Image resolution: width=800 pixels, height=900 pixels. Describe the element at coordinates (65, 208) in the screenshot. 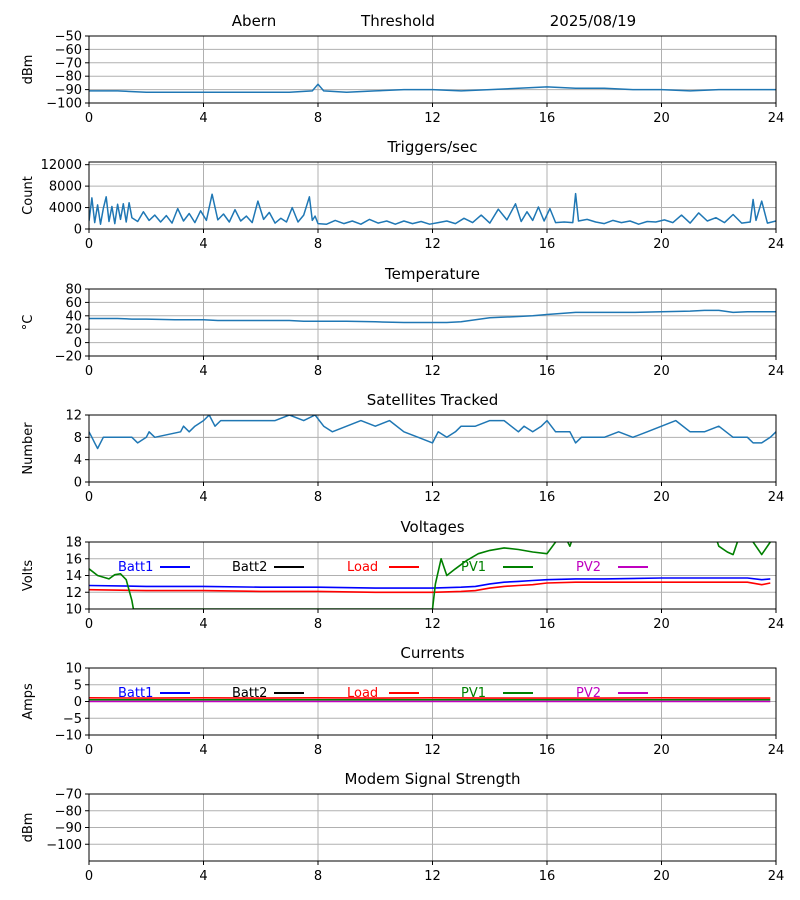

I see `y-tick-label: 4000` at that location.